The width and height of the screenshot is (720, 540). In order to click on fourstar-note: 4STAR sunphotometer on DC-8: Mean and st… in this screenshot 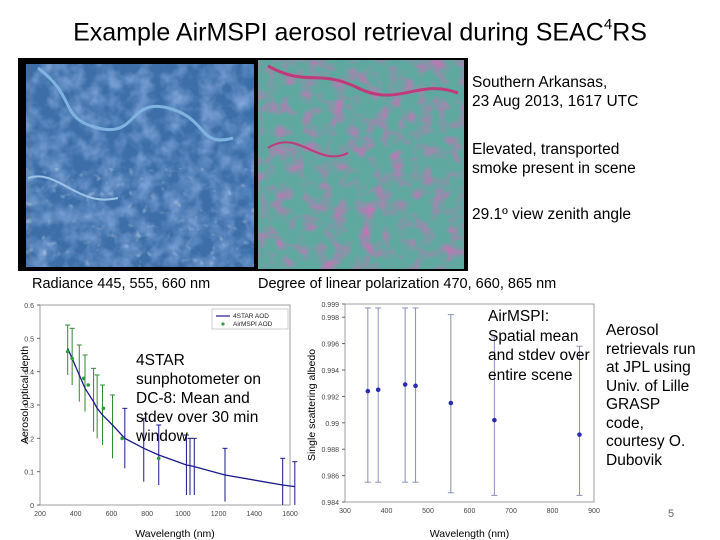, I will do `click(198, 398)`.